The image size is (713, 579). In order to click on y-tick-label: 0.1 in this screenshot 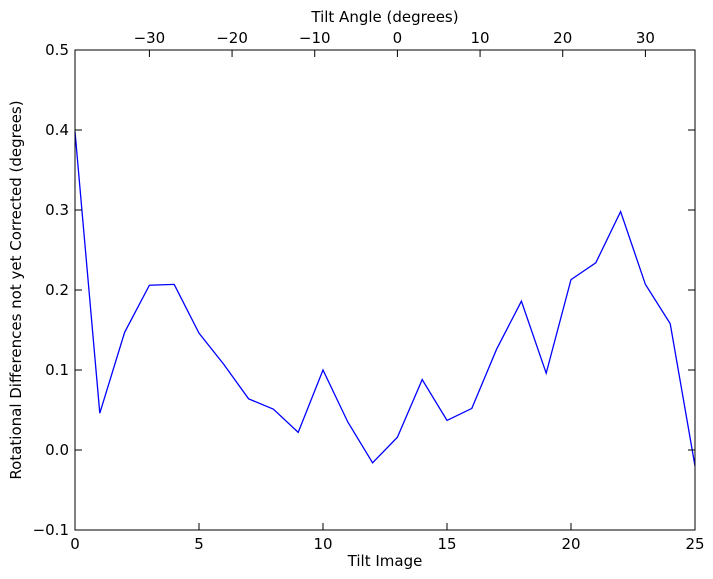, I will do `click(57, 370)`.